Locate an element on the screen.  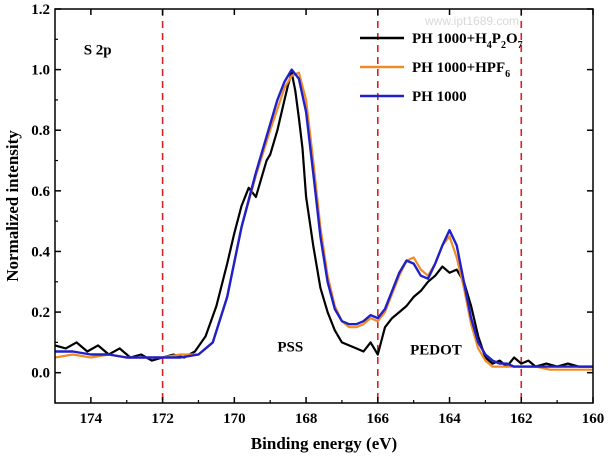
legend-label-2: PH 1000 is located at coordinates (439, 97).